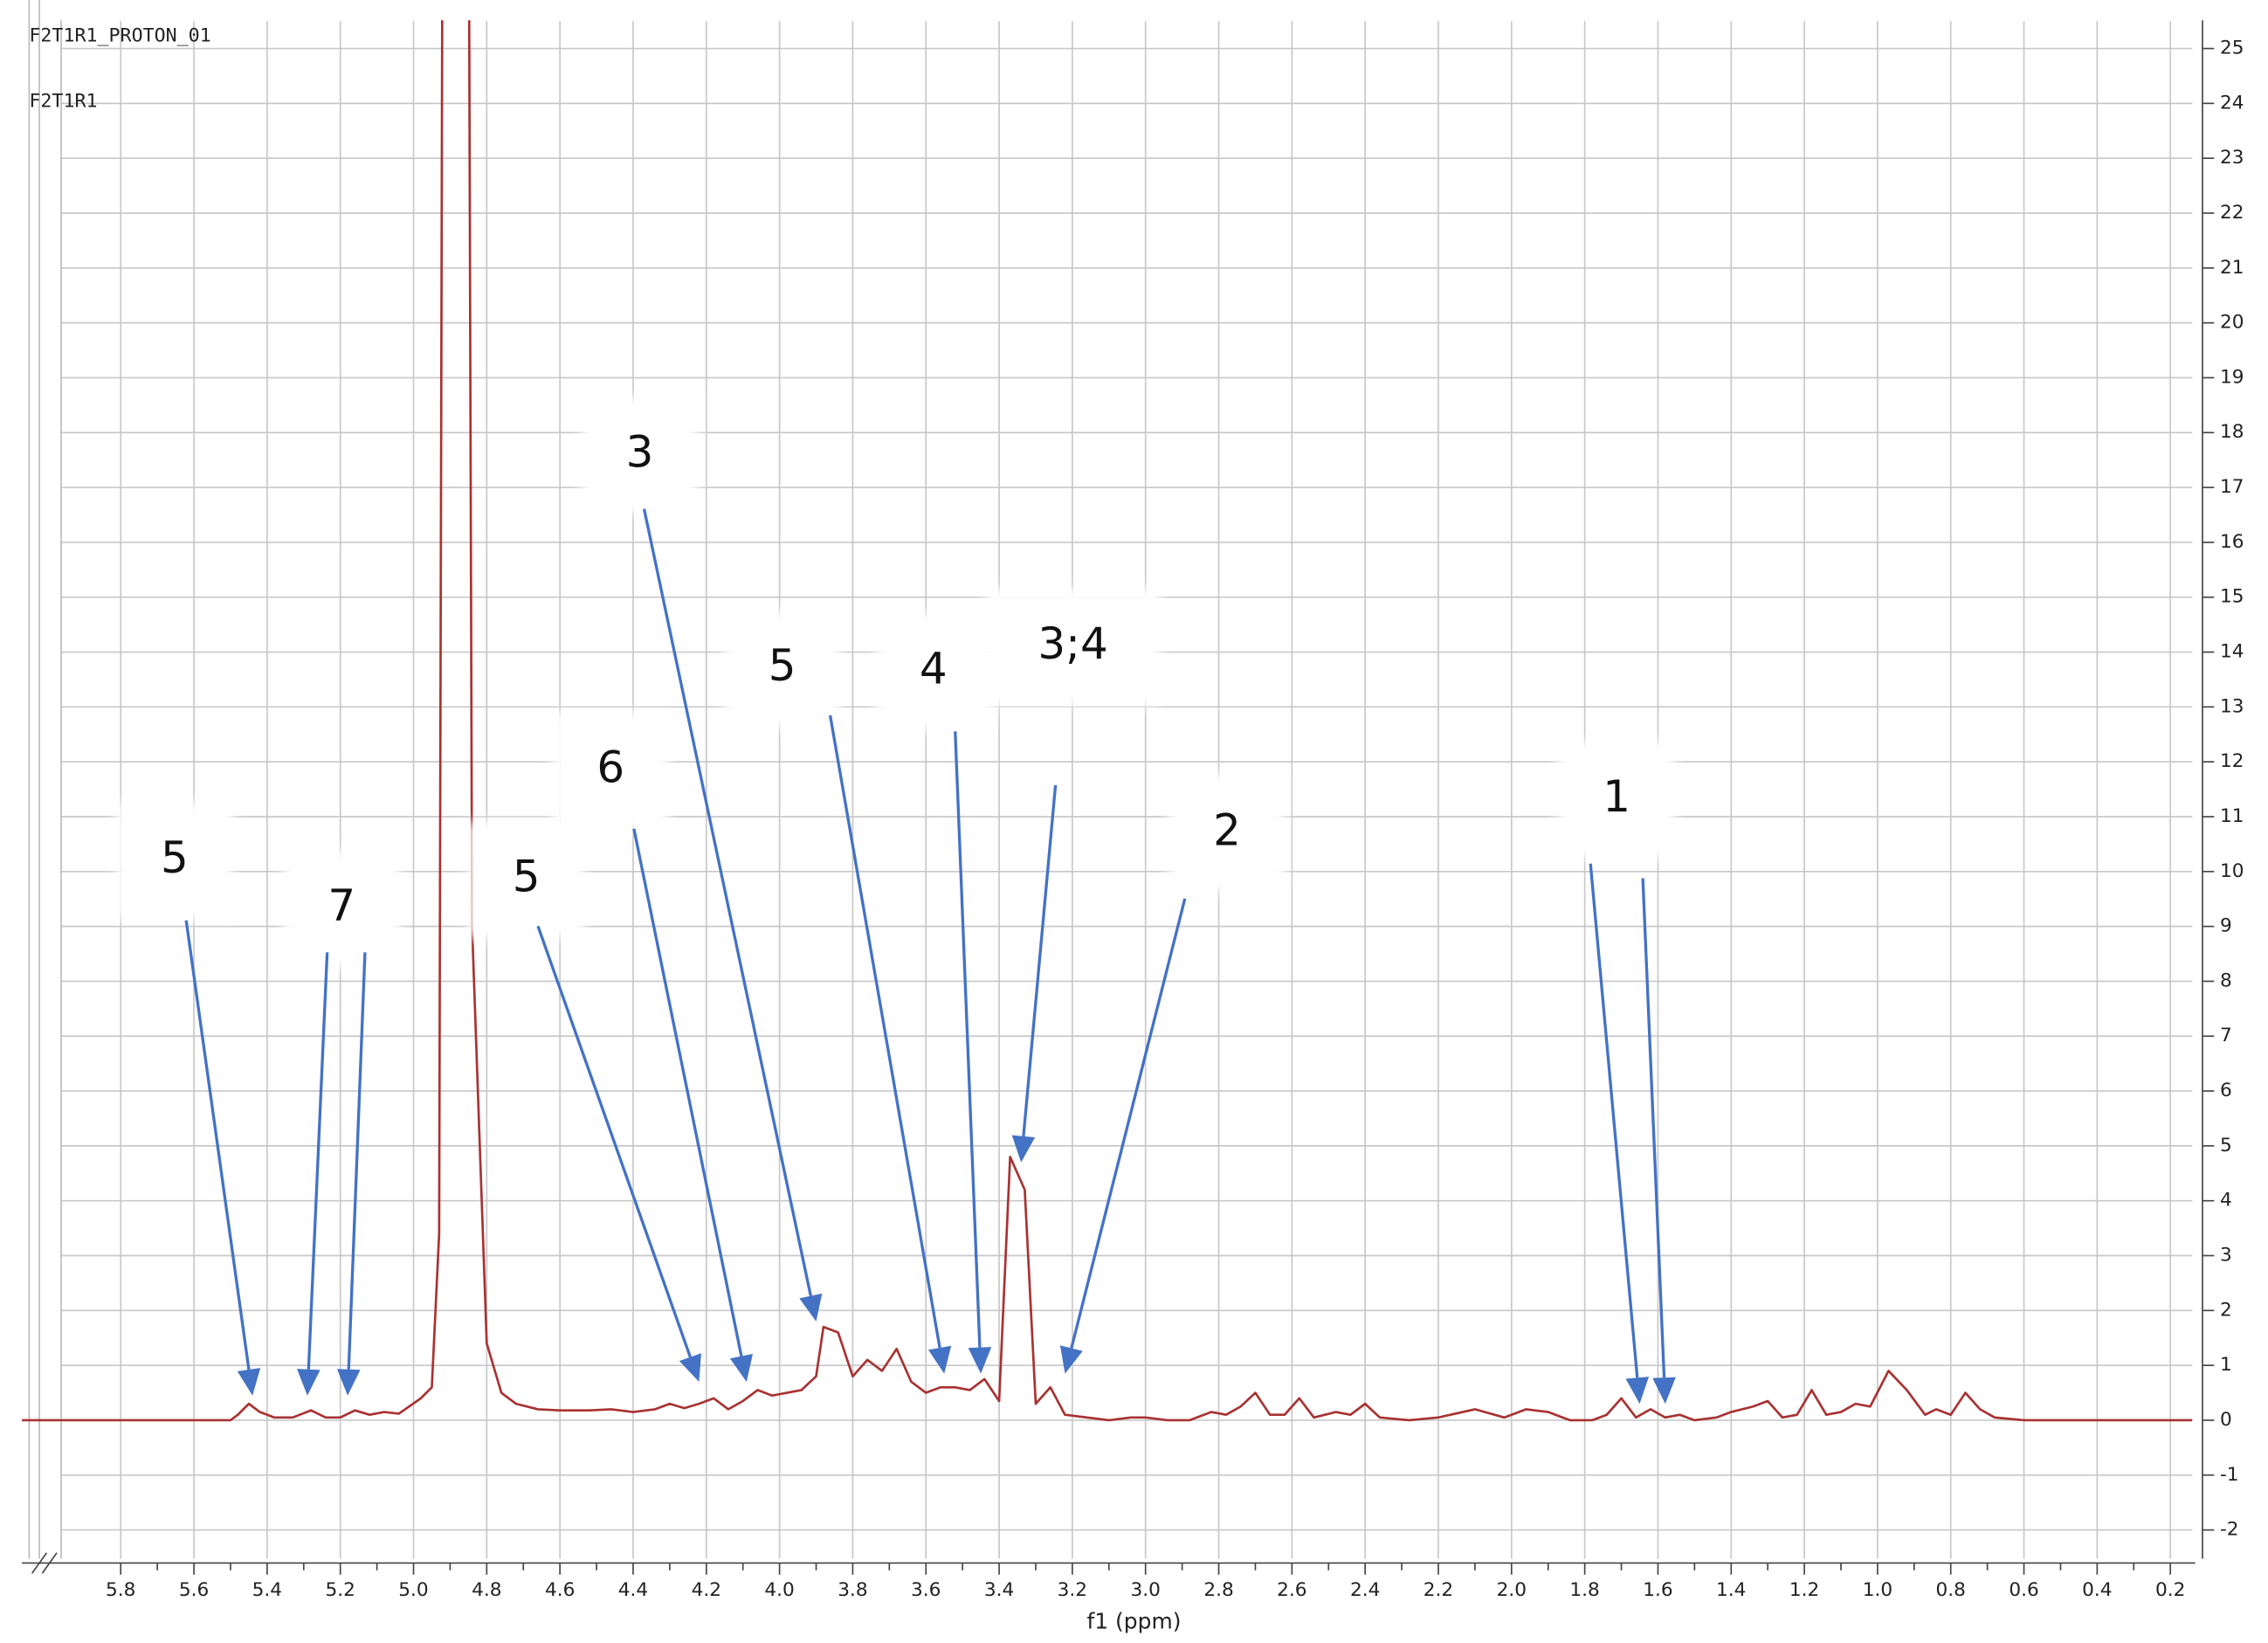  What do you see at coordinates (119, 36) in the screenshot?
I see `header-title: F2T1R1_PROTON_01` at bounding box center [119, 36].